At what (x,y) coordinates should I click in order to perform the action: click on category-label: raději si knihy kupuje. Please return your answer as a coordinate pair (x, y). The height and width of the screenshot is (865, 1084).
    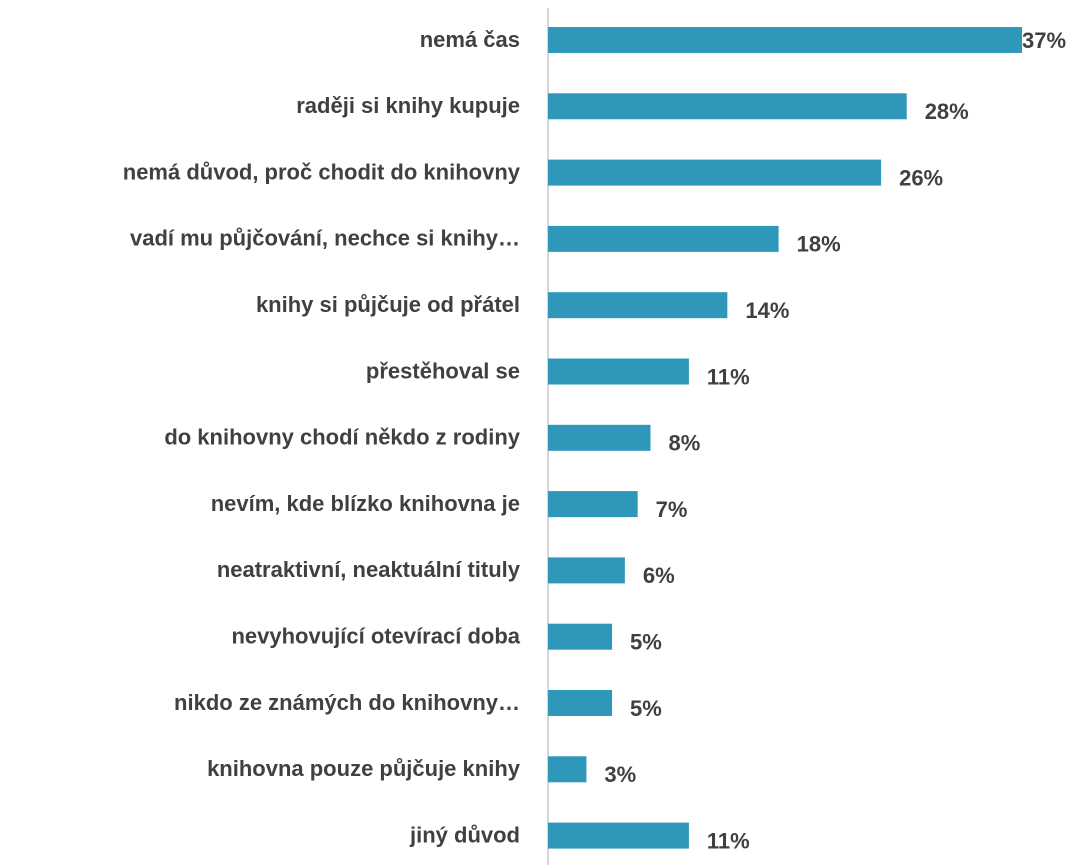
    Looking at the image, I should click on (408, 105).